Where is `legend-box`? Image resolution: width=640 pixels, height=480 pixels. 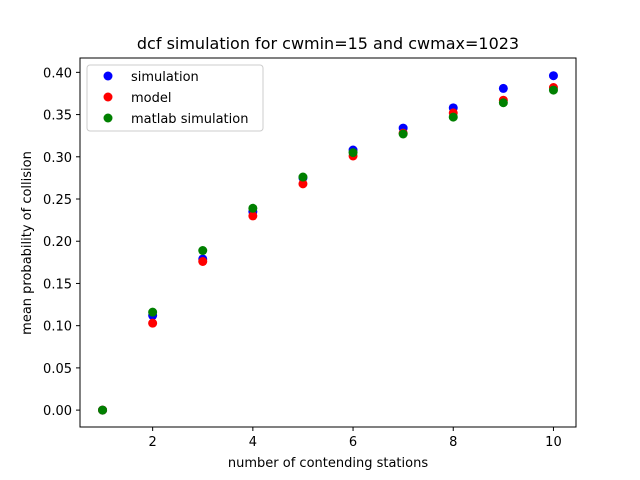 legend-box is located at coordinates (175, 98).